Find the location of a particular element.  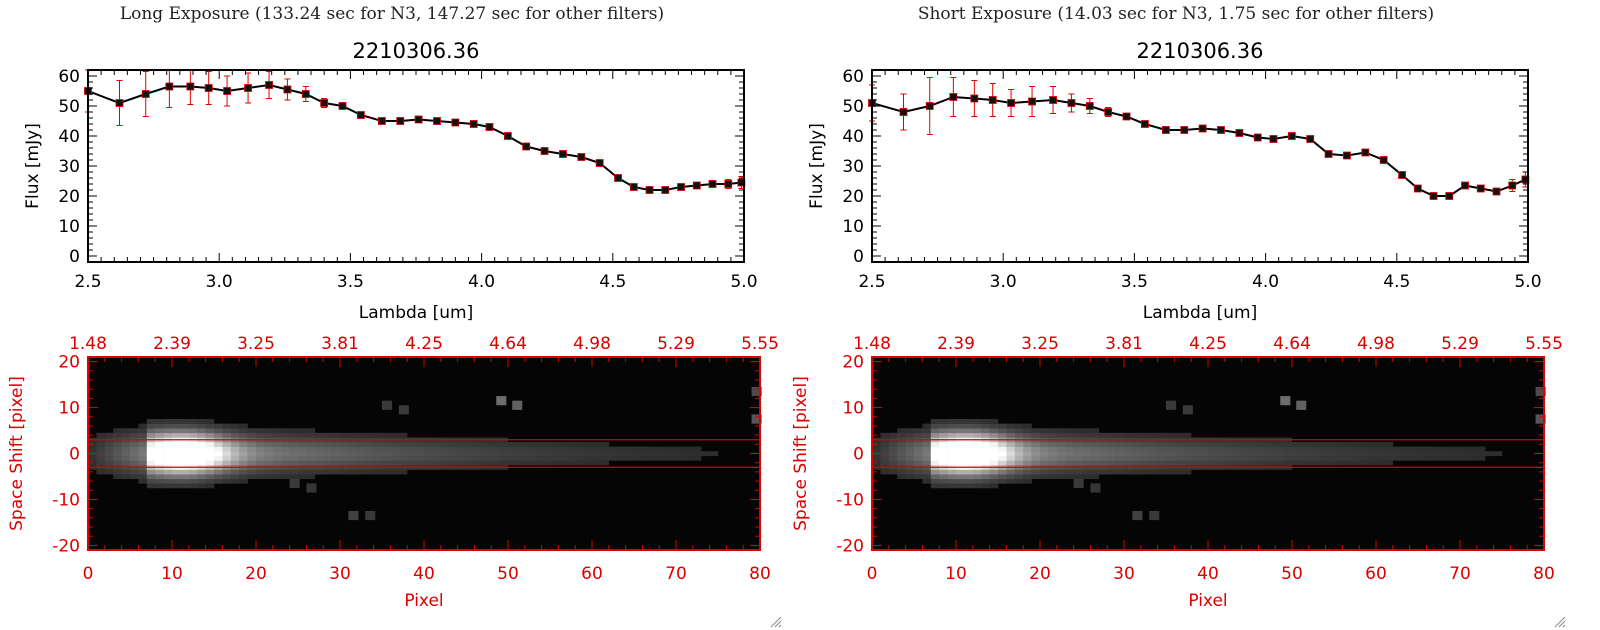

noise-pixel is located at coordinates (387, 405).